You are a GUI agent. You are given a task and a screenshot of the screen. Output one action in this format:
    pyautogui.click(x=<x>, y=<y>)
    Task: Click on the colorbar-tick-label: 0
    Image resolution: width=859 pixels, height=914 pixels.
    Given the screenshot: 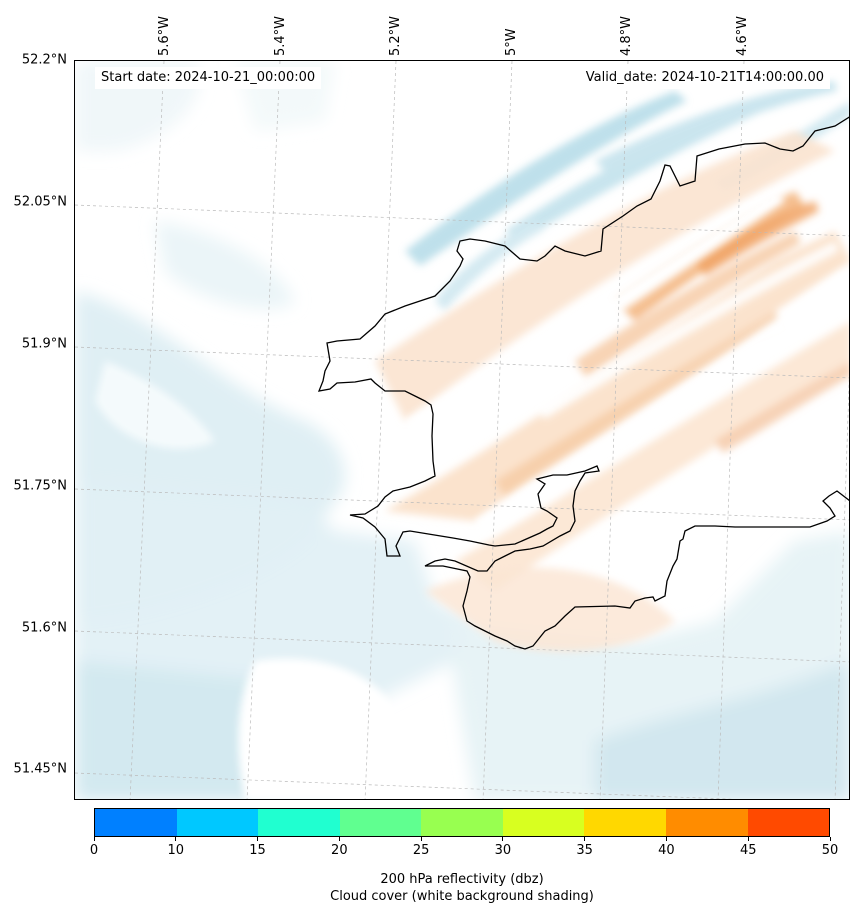 What is the action you would take?
    pyautogui.click(x=94, y=850)
    